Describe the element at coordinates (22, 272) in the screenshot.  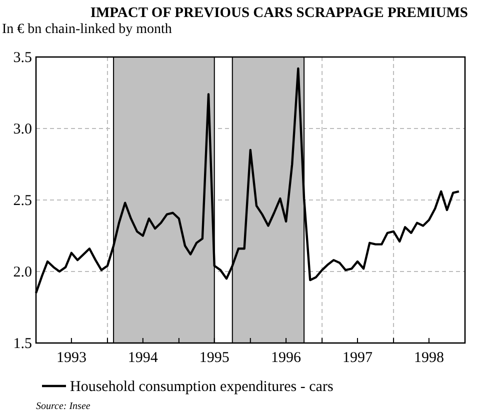
I see `y-tick-label: 2.0` at that location.